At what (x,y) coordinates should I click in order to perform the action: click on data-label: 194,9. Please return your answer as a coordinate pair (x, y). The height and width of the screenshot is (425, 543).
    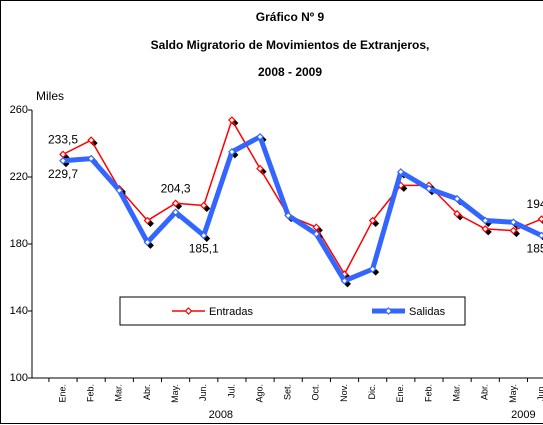
    Looking at the image, I should click on (535, 204).